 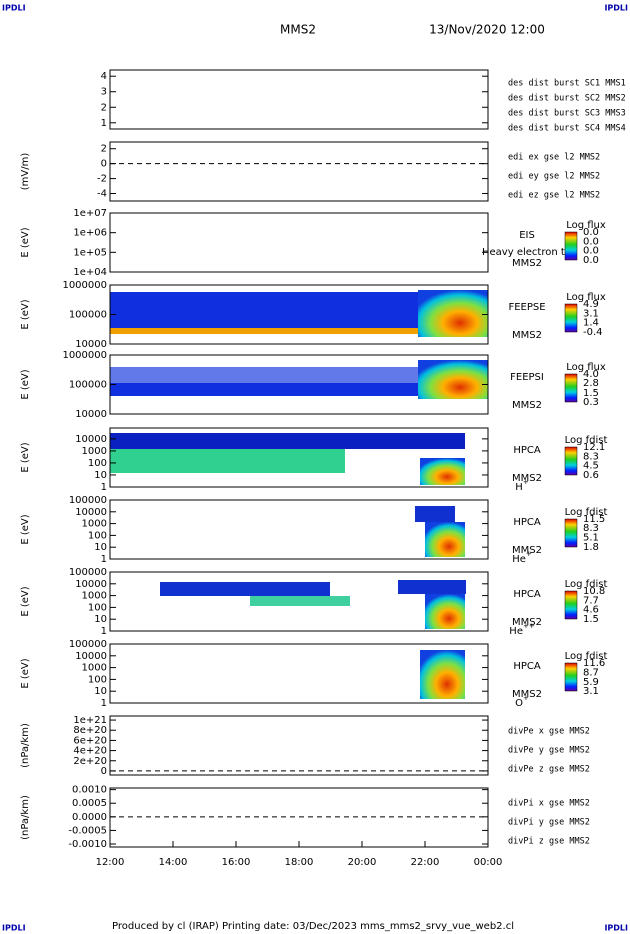 What do you see at coordinates (90, 761) in the screenshot?
I see `y-tick-label: 2e+20` at bounding box center [90, 761].